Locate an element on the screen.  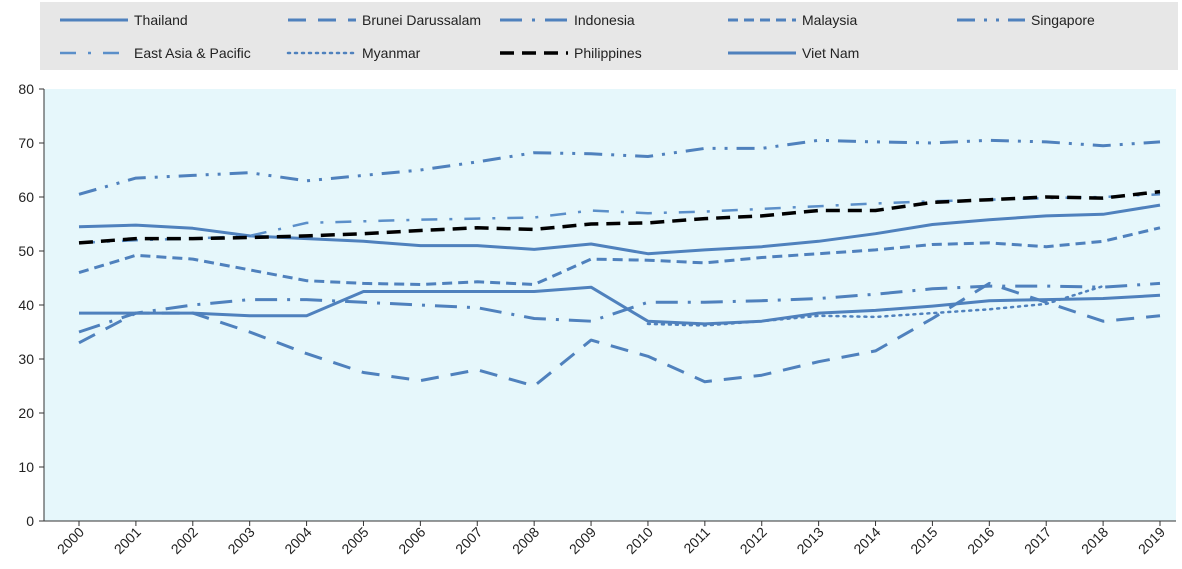
legend-item-east-asia-pacific: East Asia & Pacific is located at coordinates (155, 53).